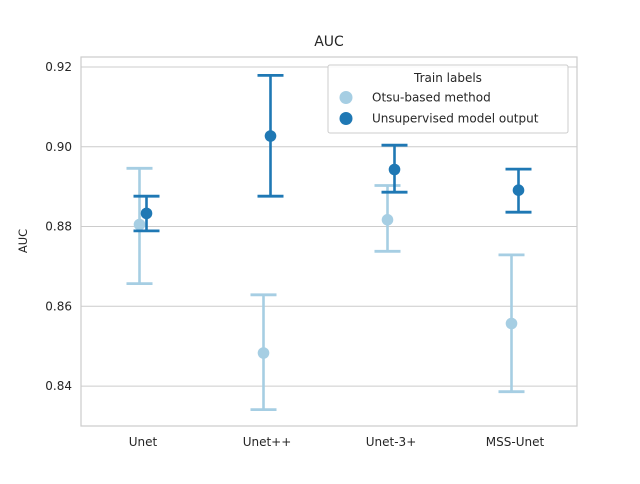 Image resolution: width=640 pixels, height=484 pixels. I want to click on y-tick-label: 0.84, so click(58, 386).